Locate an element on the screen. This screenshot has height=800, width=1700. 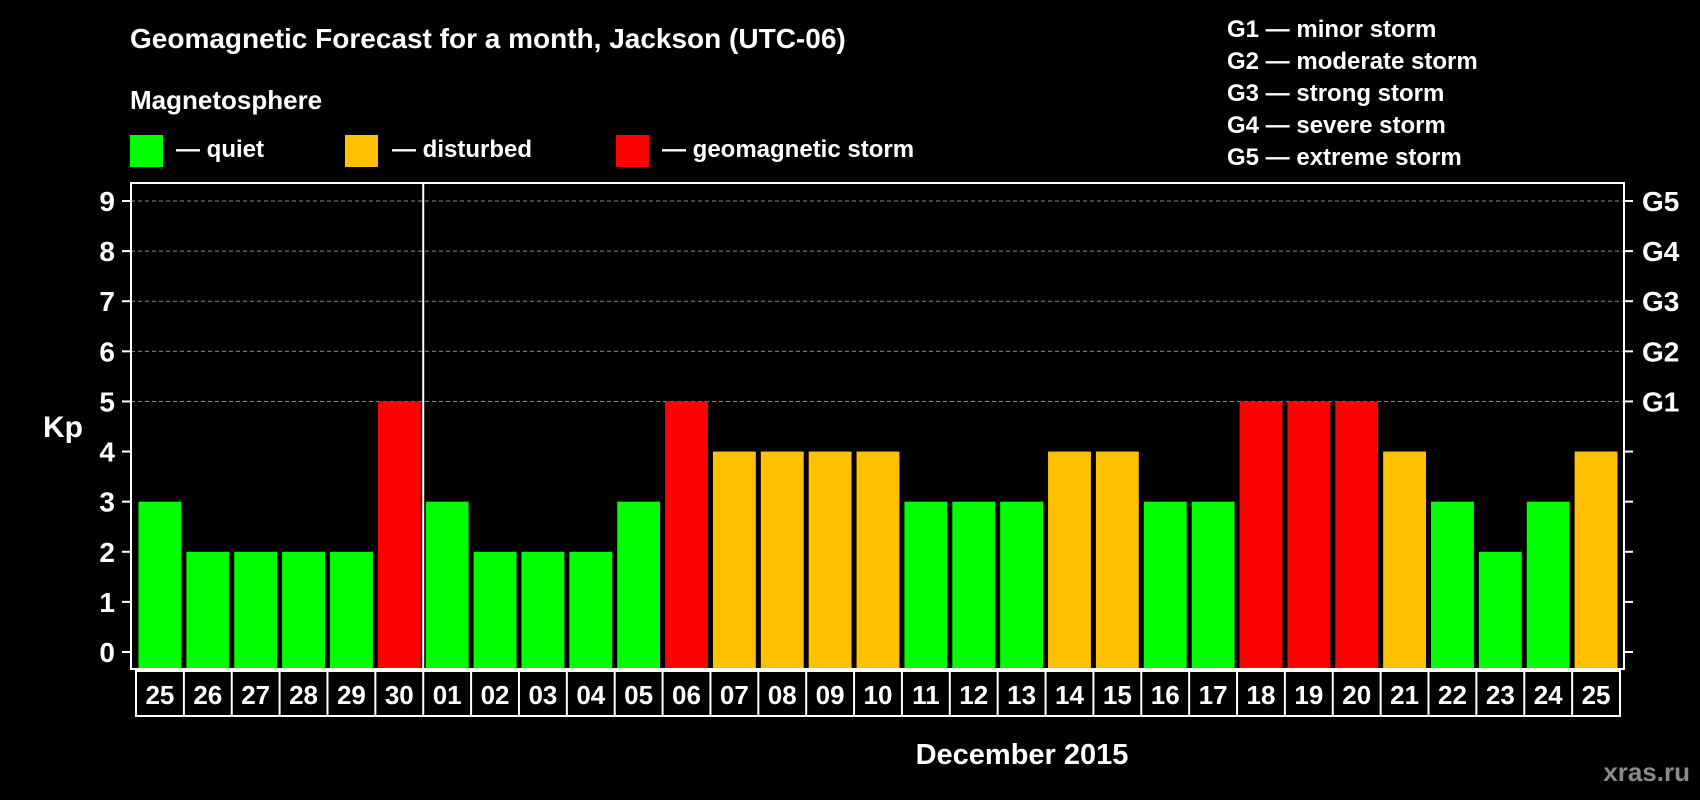
category-label-14: 09 is located at coordinates (830, 695).